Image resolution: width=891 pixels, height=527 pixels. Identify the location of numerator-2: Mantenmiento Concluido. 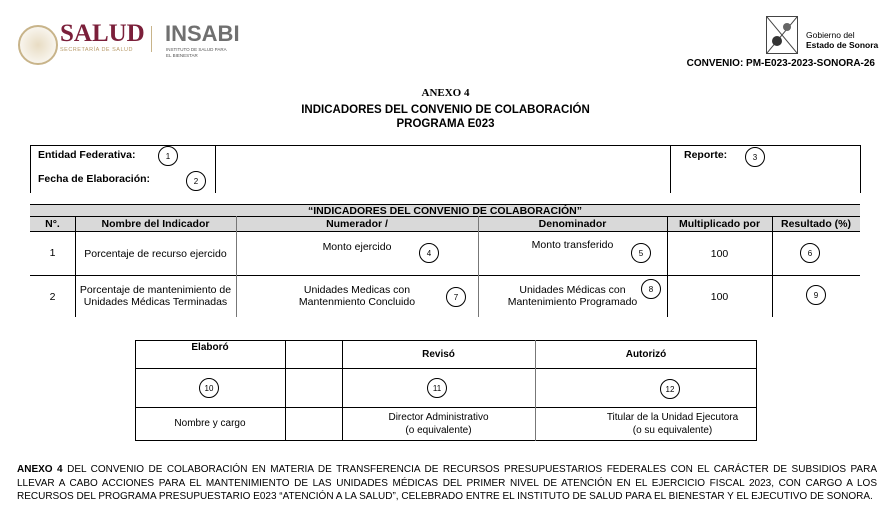
(357, 302).